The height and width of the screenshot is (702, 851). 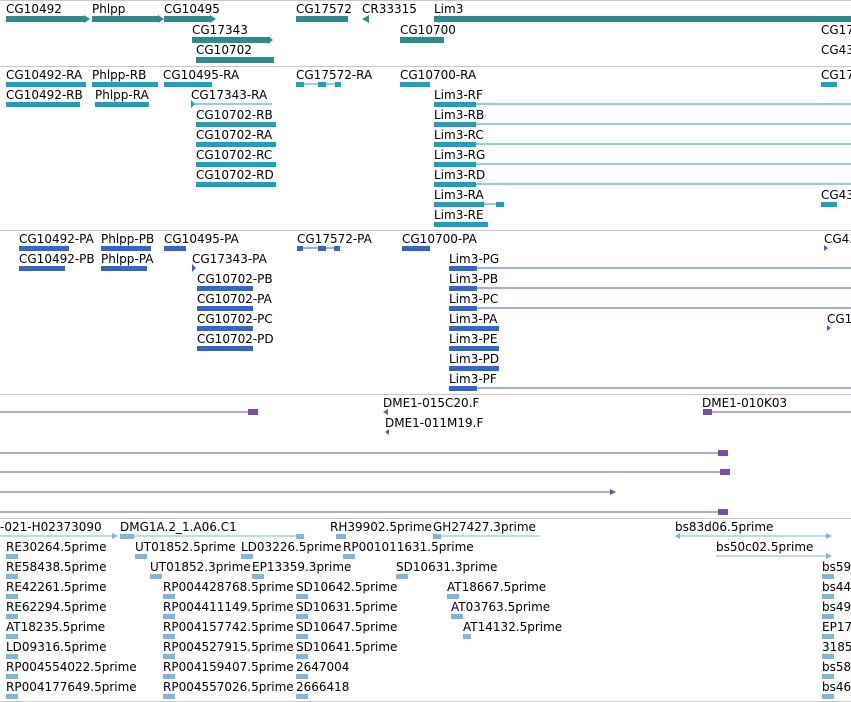 What do you see at coordinates (302, 567) in the screenshot?
I see `feature-label: EP13359.3prime` at bounding box center [302, 567].